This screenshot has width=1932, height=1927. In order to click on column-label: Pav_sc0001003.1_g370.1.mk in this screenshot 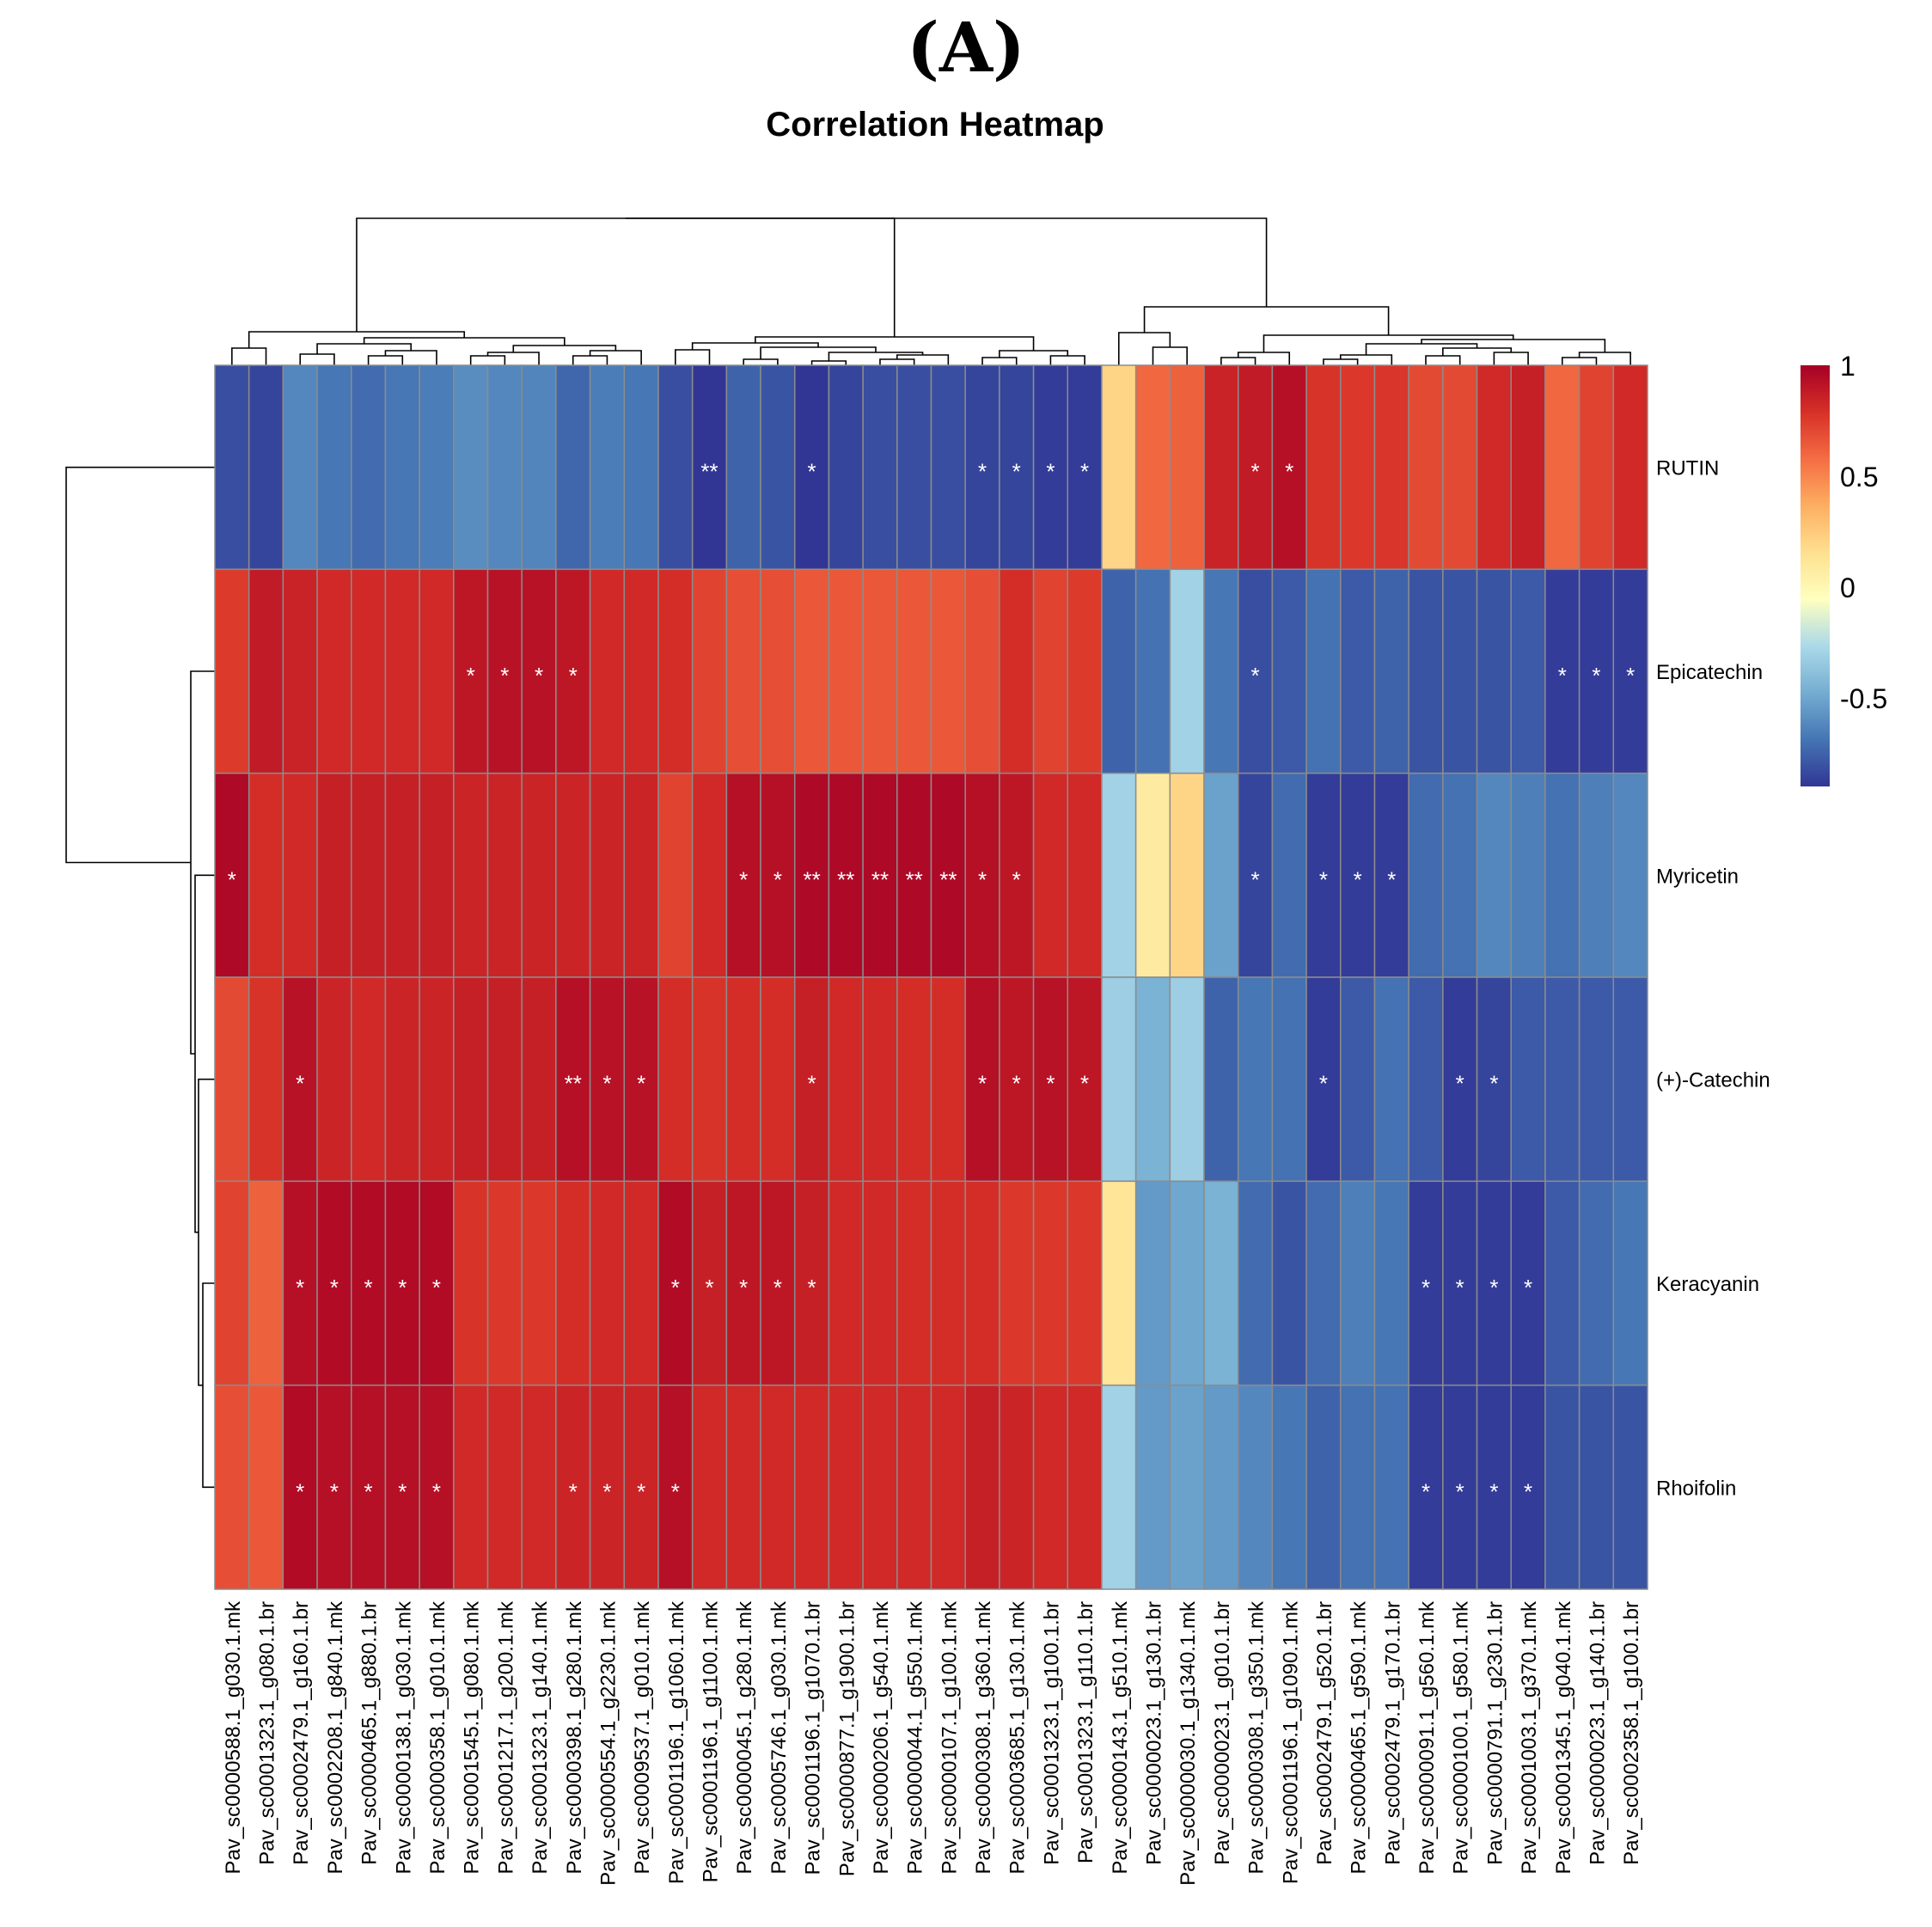, I will do `click(1529, 1737)`.